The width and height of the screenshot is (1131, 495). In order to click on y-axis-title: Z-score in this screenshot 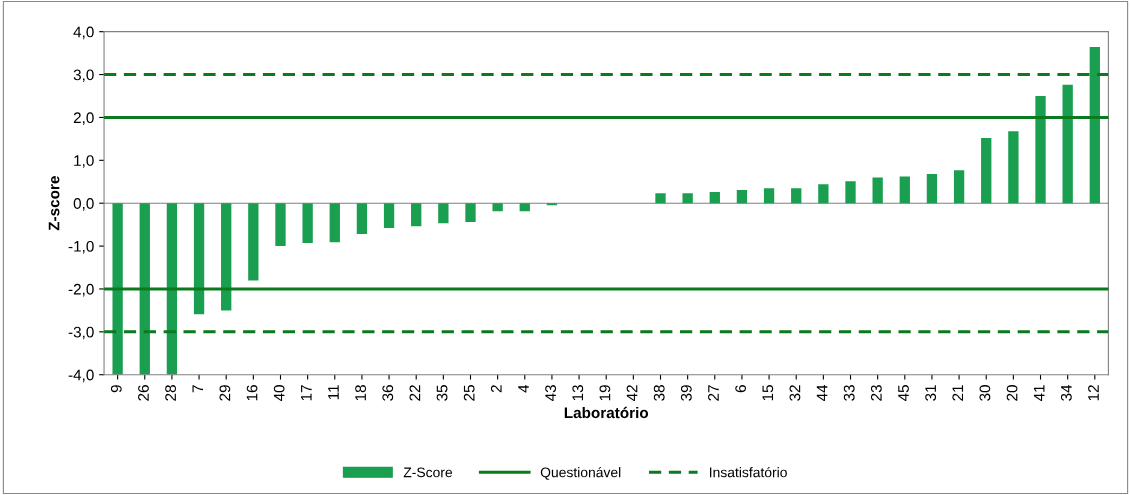, I will do `click(54, 203)`.